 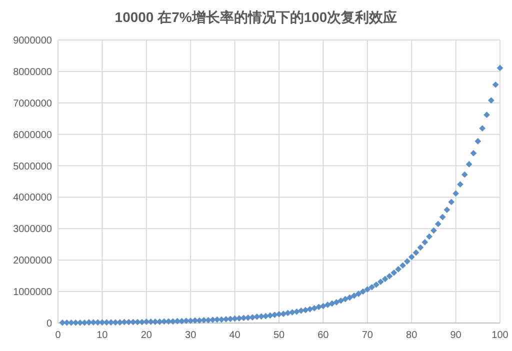 I want to click on y-tick-label: 2000000, so click(x=32, y=261).